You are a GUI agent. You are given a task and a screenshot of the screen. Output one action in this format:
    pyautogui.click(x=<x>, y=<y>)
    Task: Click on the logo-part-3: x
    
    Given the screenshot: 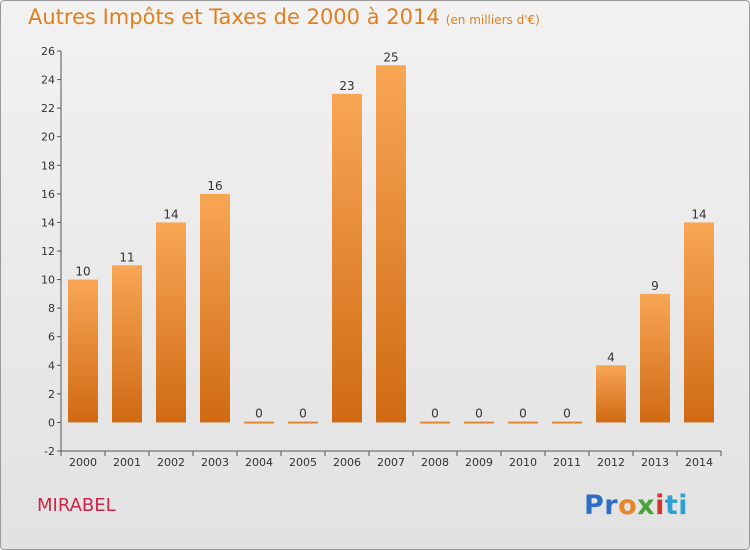 What is the action you would take?
    pyautogui.click(x=646, y=505)
    